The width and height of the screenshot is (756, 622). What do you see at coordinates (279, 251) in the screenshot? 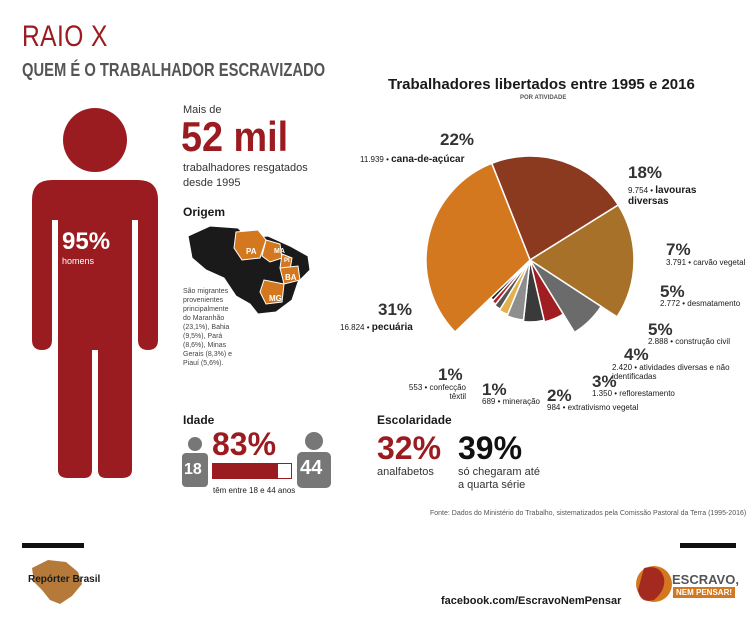
I see `state-ma: MA` at bounding box center [279, 251].